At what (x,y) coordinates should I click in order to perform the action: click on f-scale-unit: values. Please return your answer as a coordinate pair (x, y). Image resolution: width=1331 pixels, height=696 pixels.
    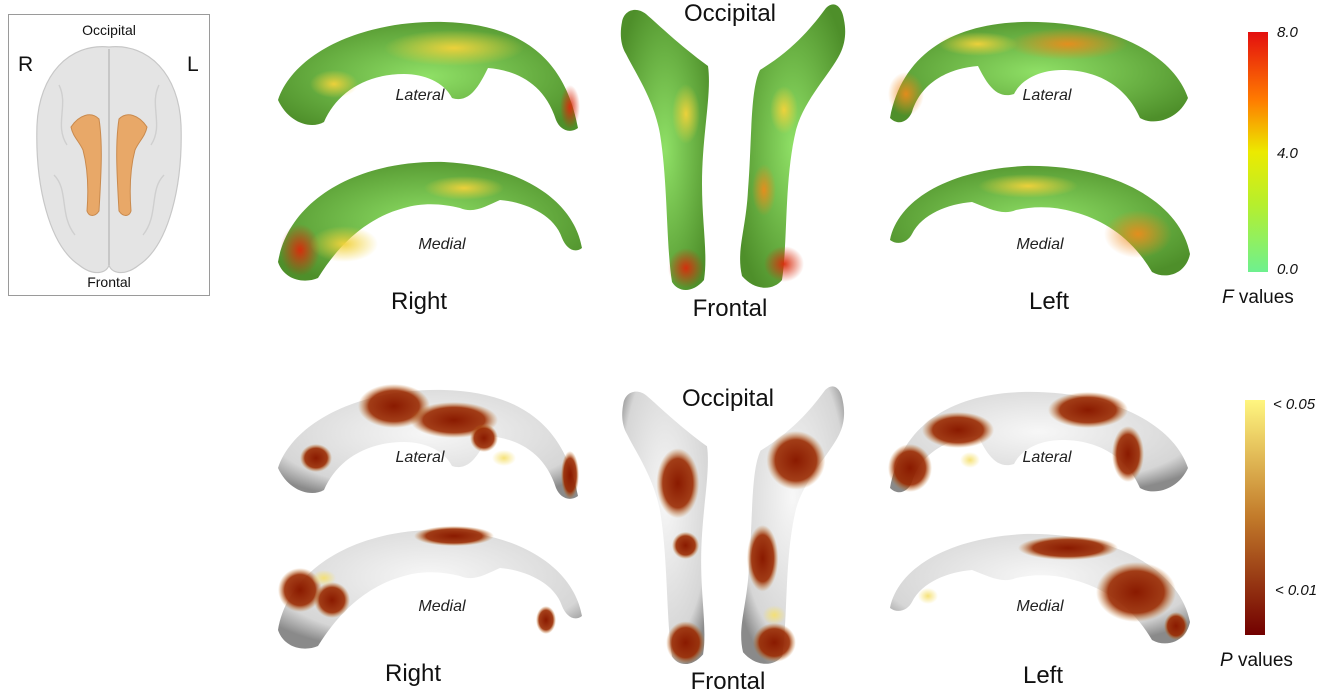
    Looking at the image, I should click on (1263, 297).